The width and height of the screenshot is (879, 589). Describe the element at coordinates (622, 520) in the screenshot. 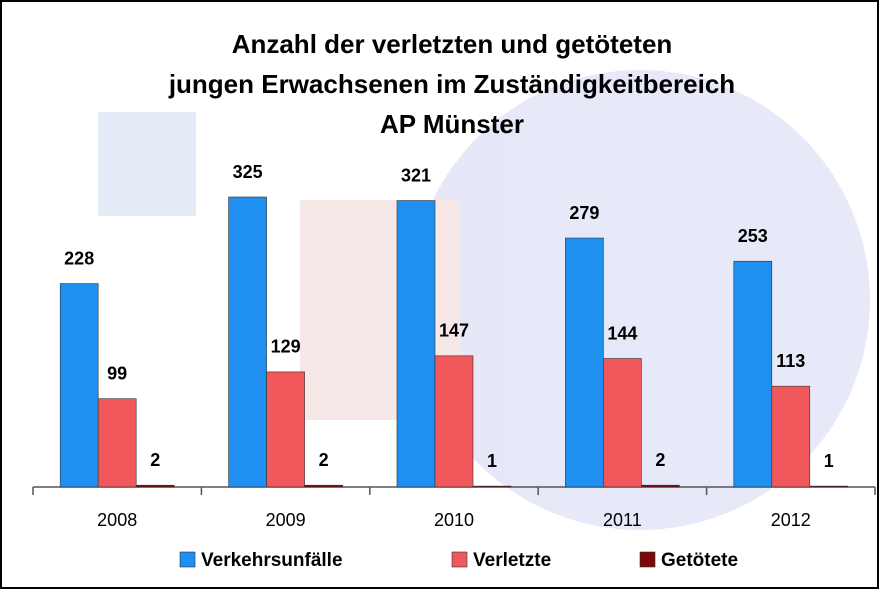

I see `x-tick-label: 2011` at that location.